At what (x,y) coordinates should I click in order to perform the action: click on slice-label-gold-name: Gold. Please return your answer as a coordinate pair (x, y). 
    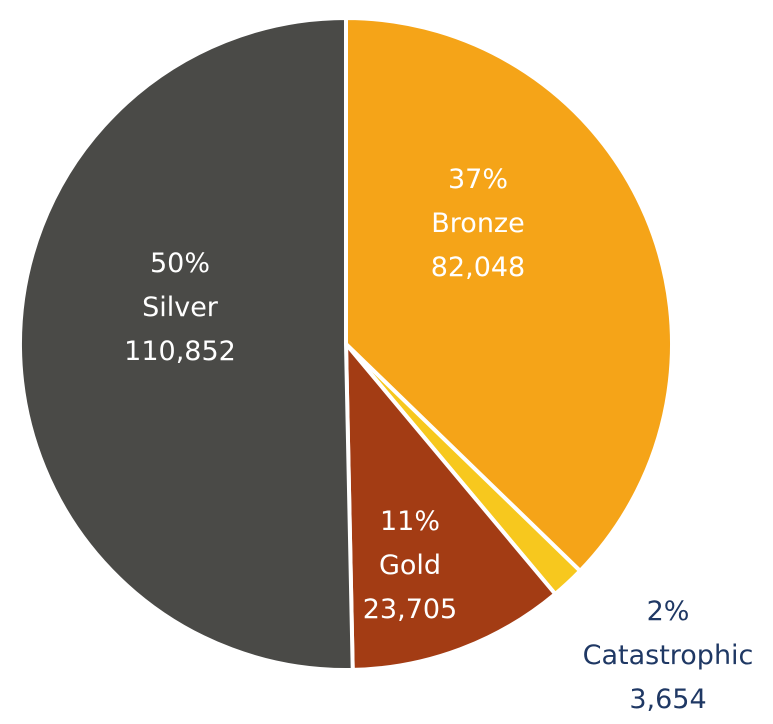
    Looking at the image, I should click on (410, 565).